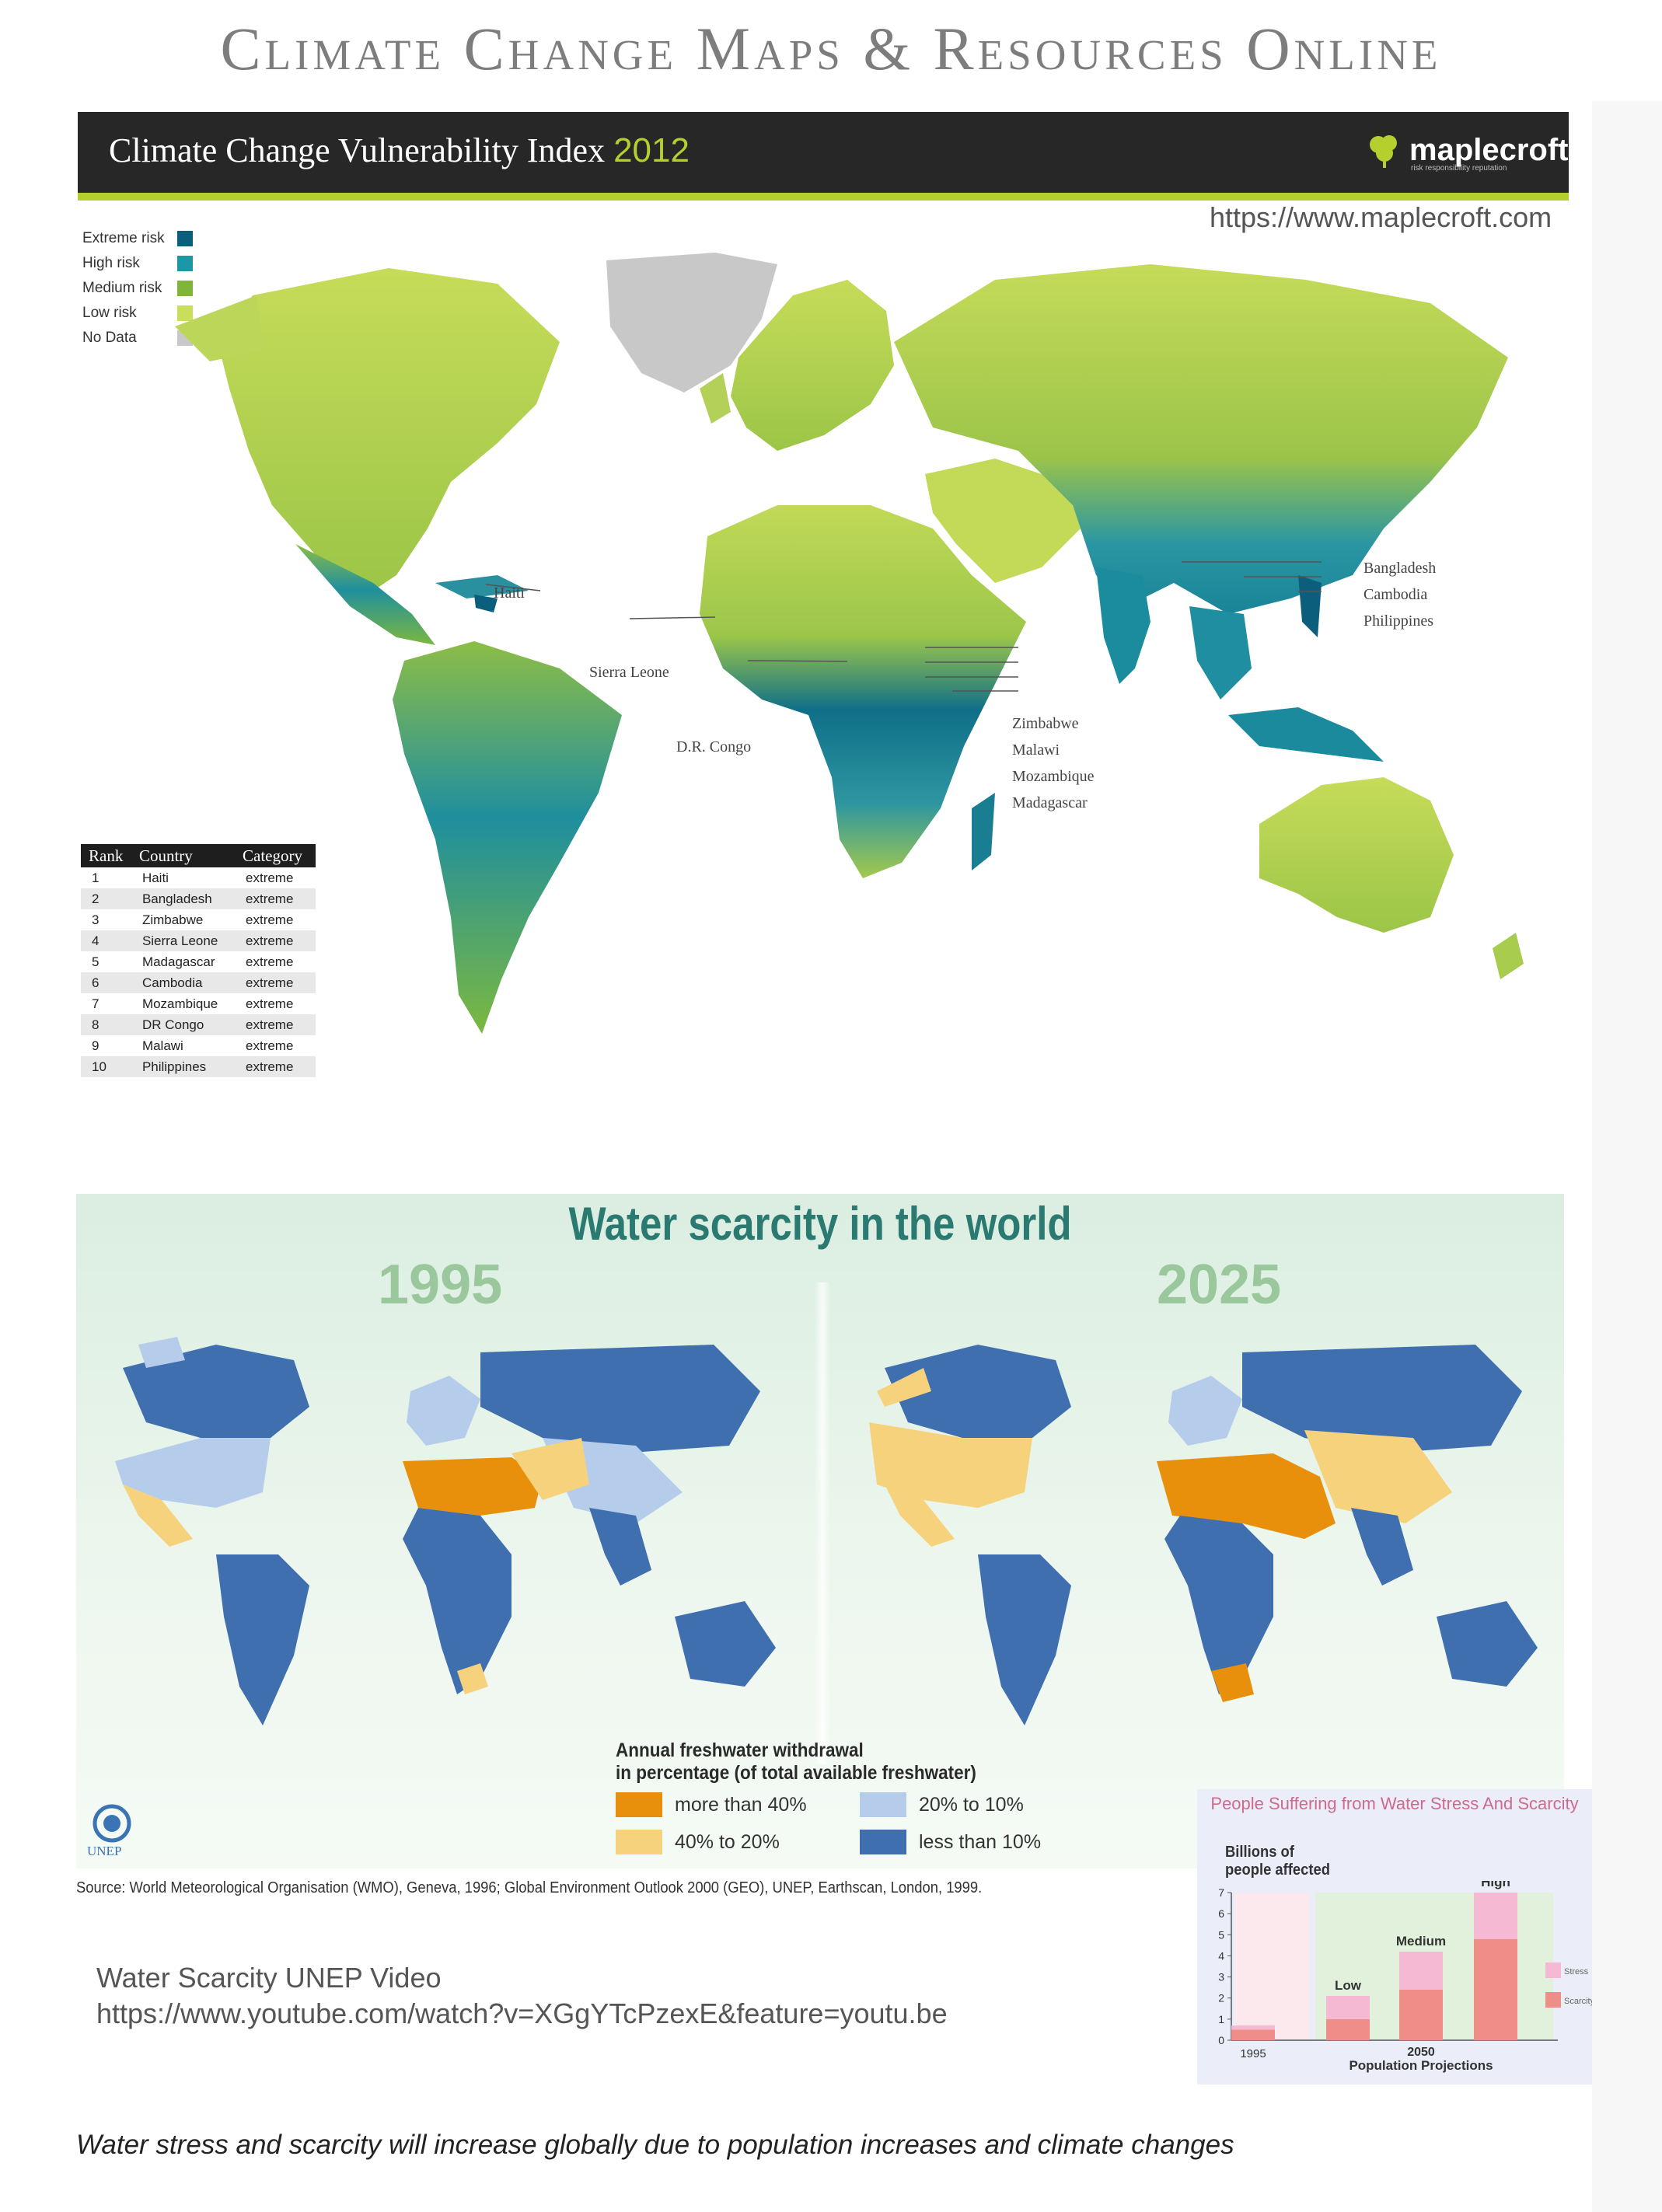  Describe the element at coordinates (1348, 1985) in the screenshot. I see `bar-category-label: Low` at that location.